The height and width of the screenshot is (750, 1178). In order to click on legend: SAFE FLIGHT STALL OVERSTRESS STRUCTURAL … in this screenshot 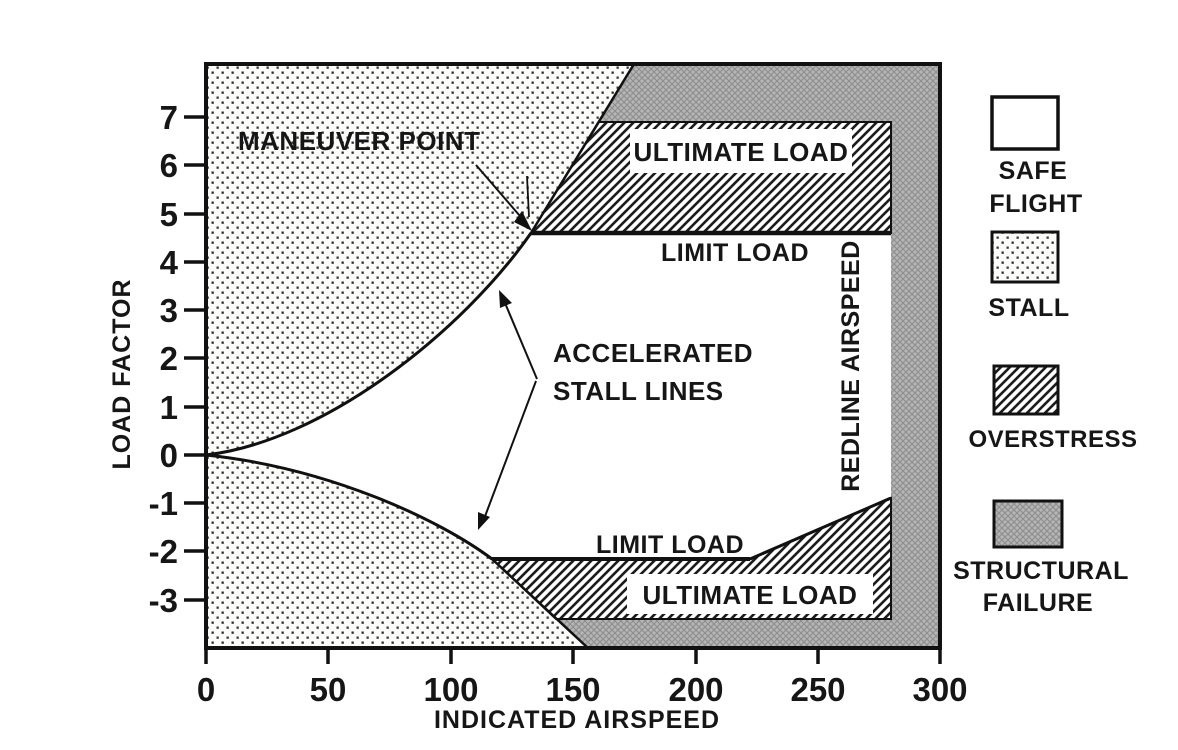, I will do `click(1045, 356)`.